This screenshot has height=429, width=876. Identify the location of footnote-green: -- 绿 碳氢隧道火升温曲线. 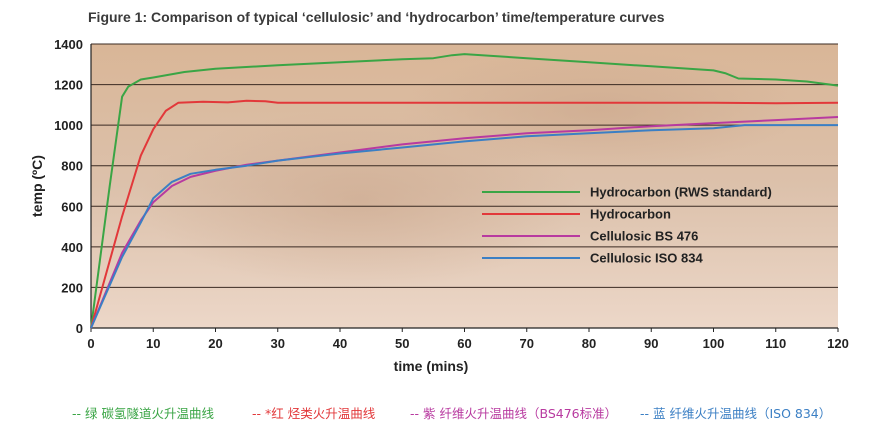
(143, 413).